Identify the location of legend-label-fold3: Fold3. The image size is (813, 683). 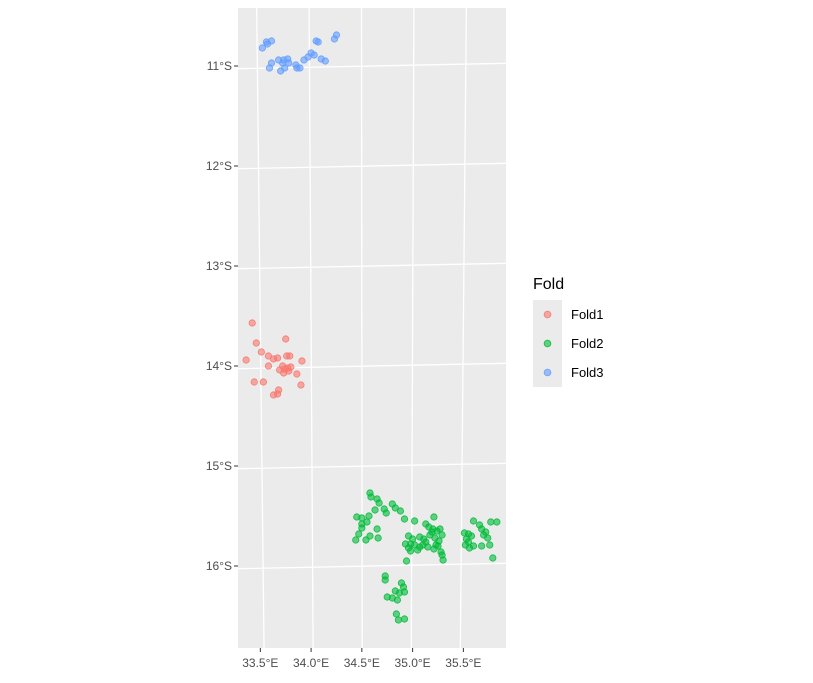
(587, 372).